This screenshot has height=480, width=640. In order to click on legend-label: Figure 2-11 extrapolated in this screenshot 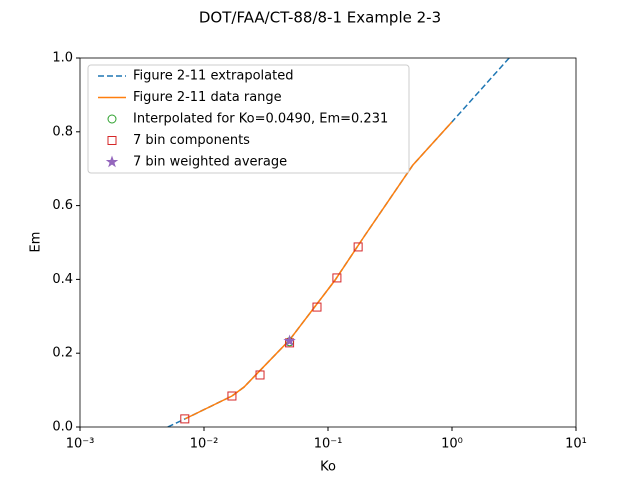, I will do `click(213, 76)`.